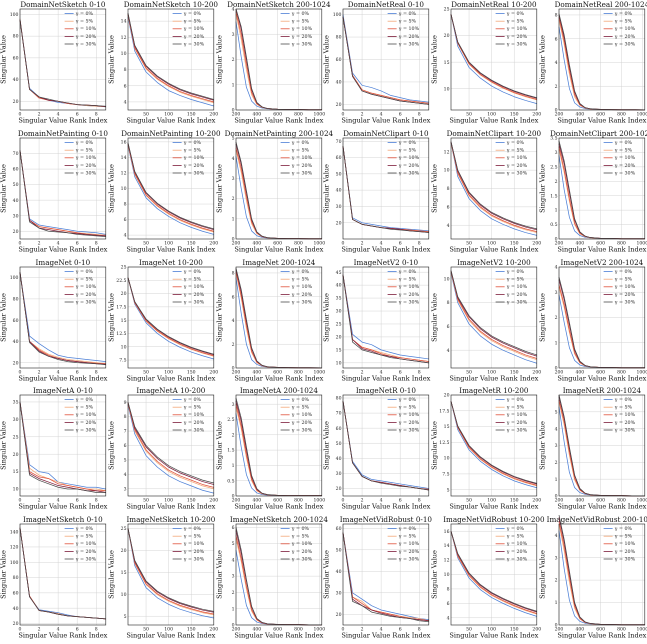 This screenshot has height=644, width=647. What do you see at coordinates (448, 604) in the screenshot?
I see `y-tick-label: 6` at bounding box center [448, 604].